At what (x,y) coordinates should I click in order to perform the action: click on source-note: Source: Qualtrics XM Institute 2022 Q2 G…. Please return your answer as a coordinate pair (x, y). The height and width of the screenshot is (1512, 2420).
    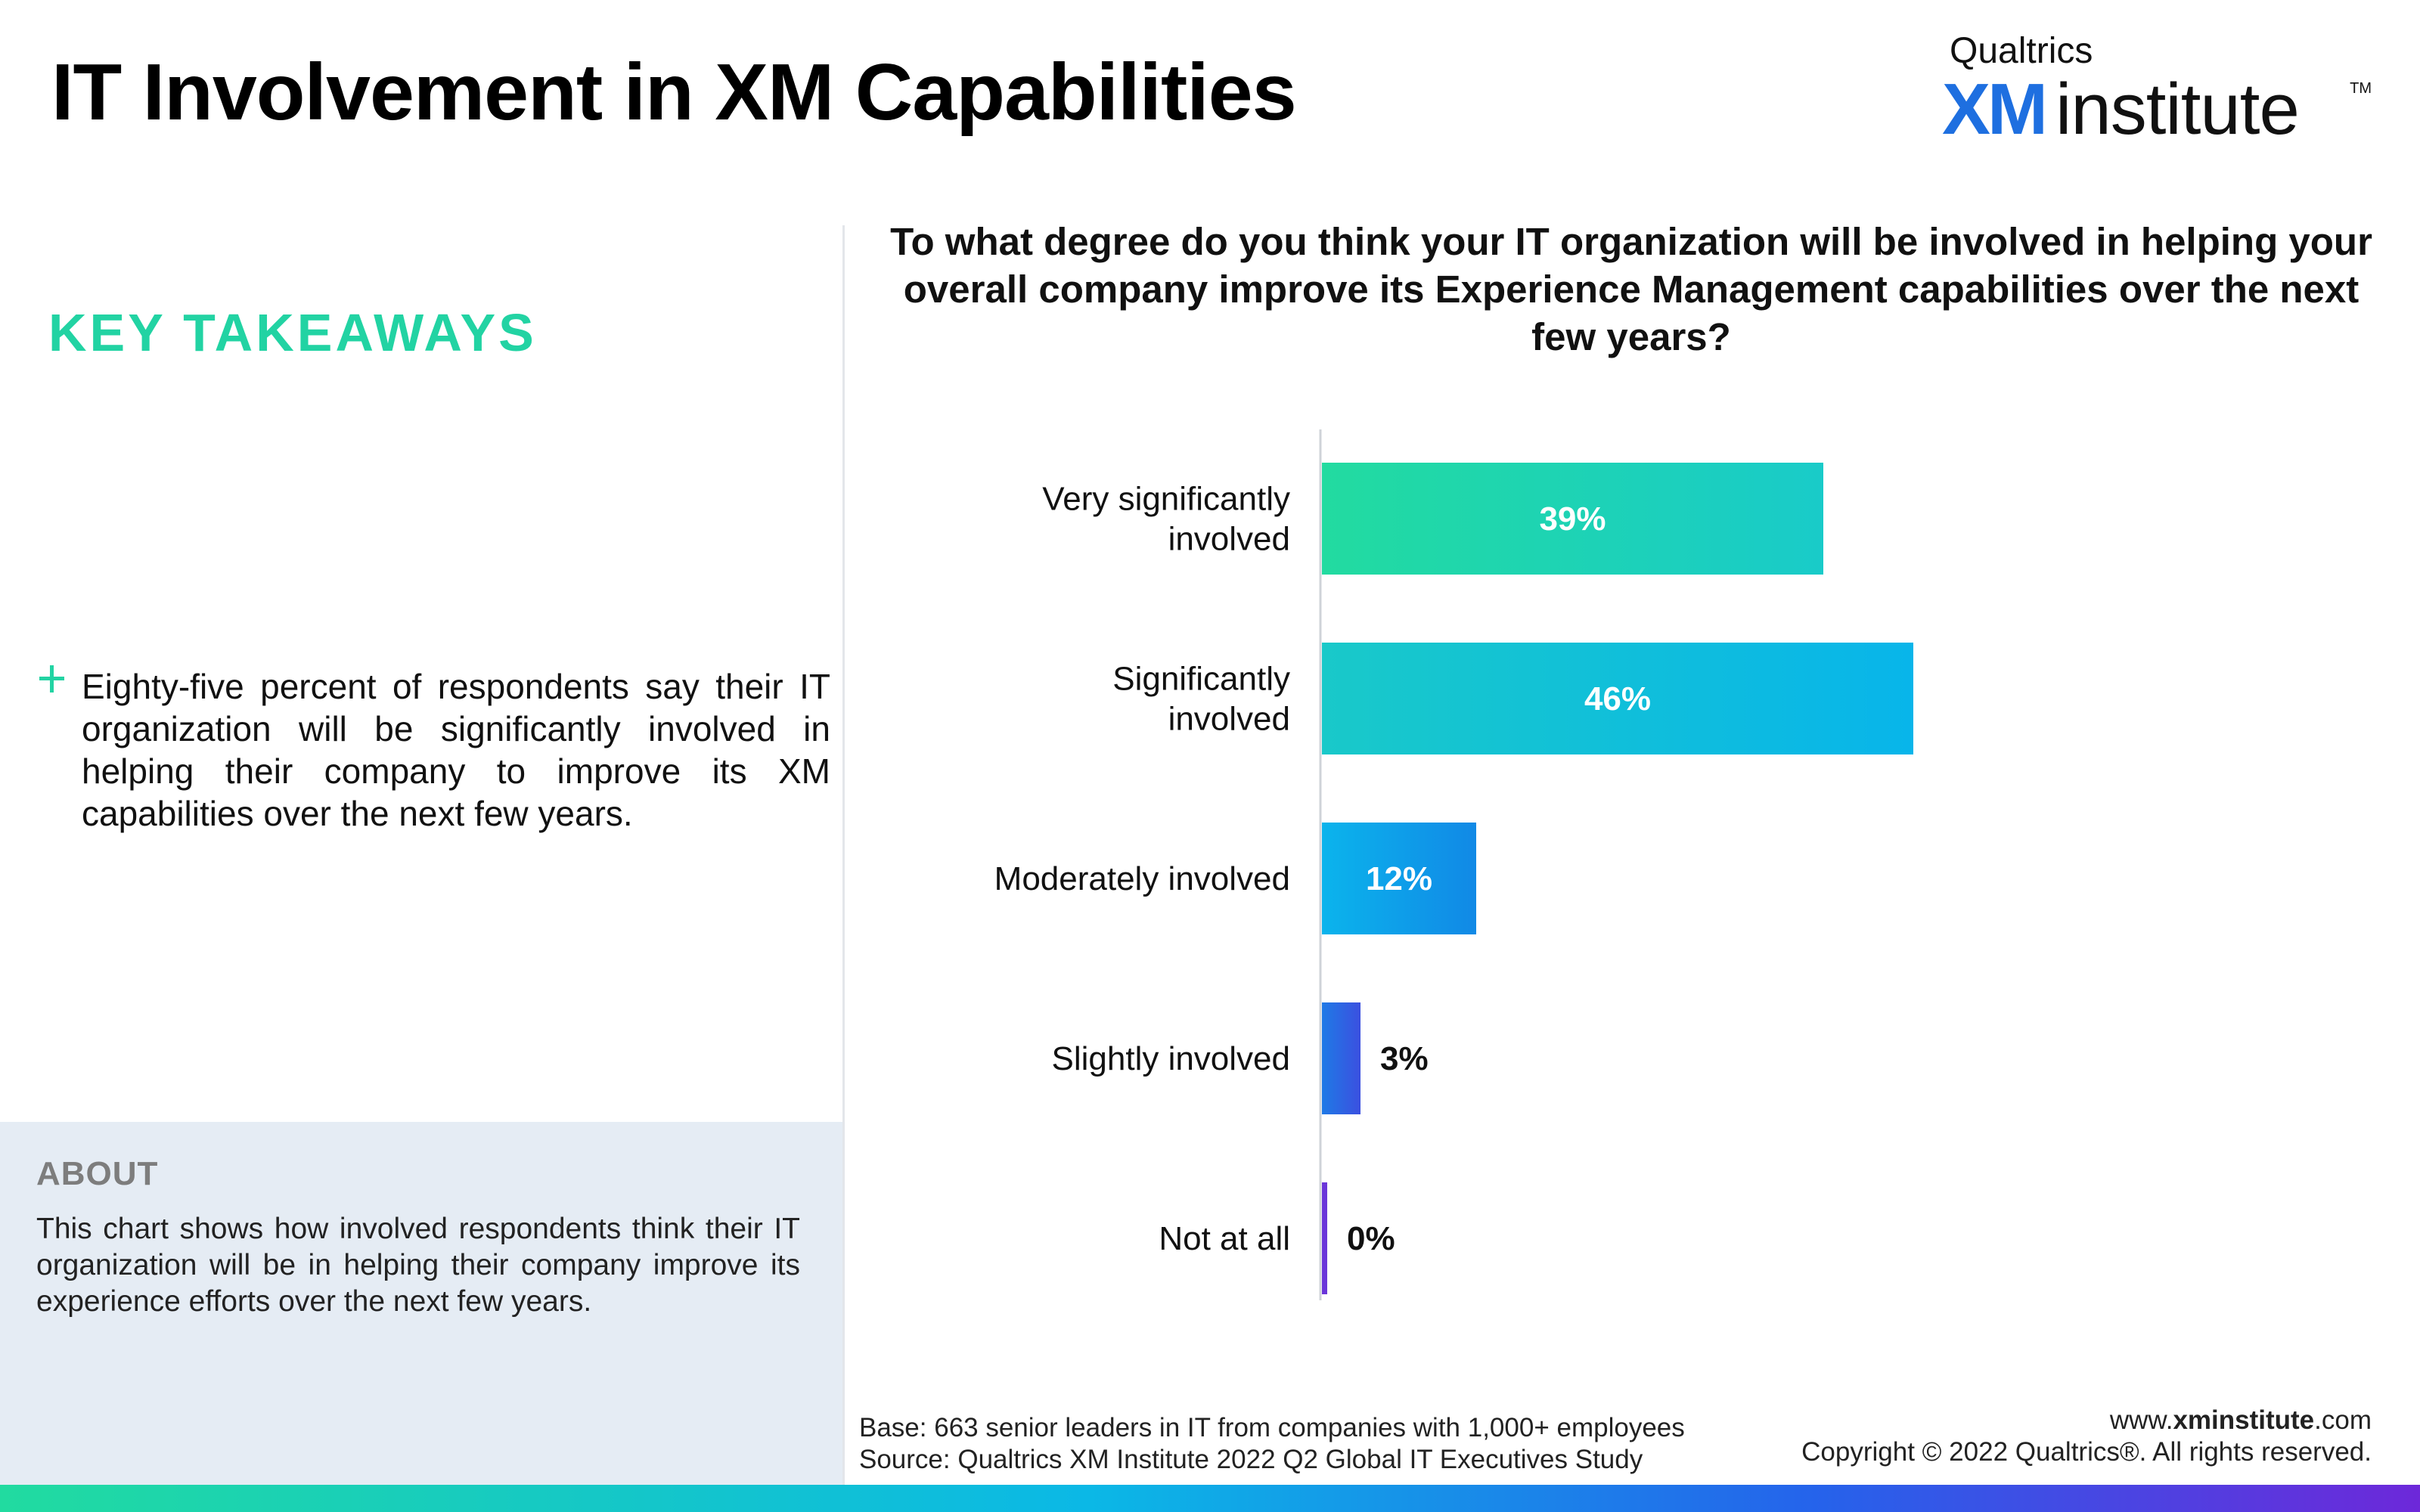
    Looking at the image, I should click on (1251, 1459).